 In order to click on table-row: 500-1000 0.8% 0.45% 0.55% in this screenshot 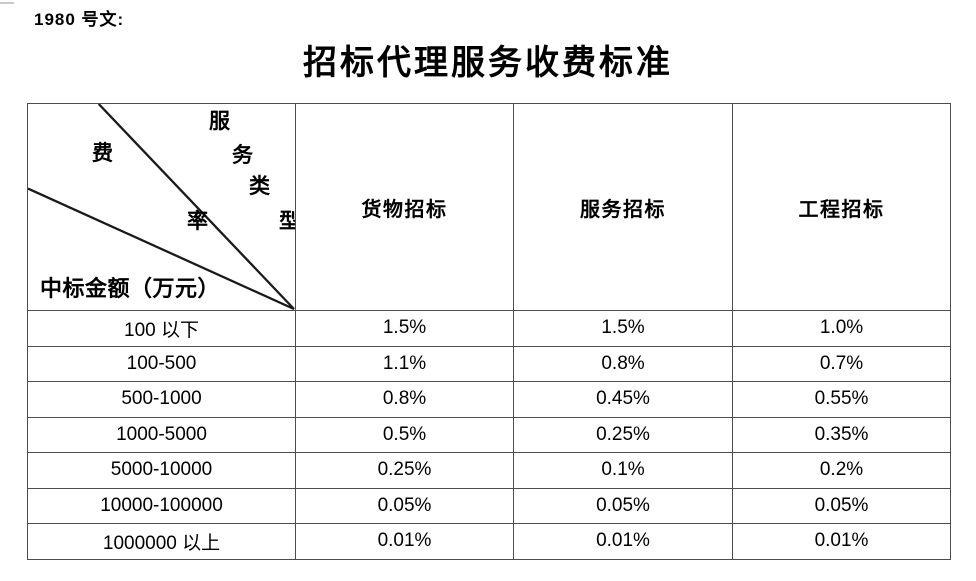, I will do `click(489, 399)`.